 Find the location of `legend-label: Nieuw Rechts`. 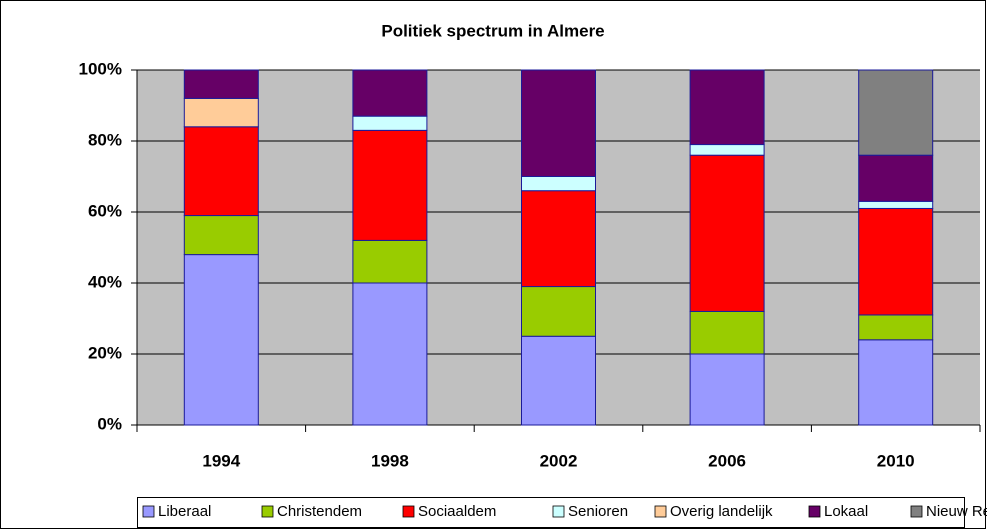

legend-label: Nieuw Rechts is located at coordinates (956, 511).